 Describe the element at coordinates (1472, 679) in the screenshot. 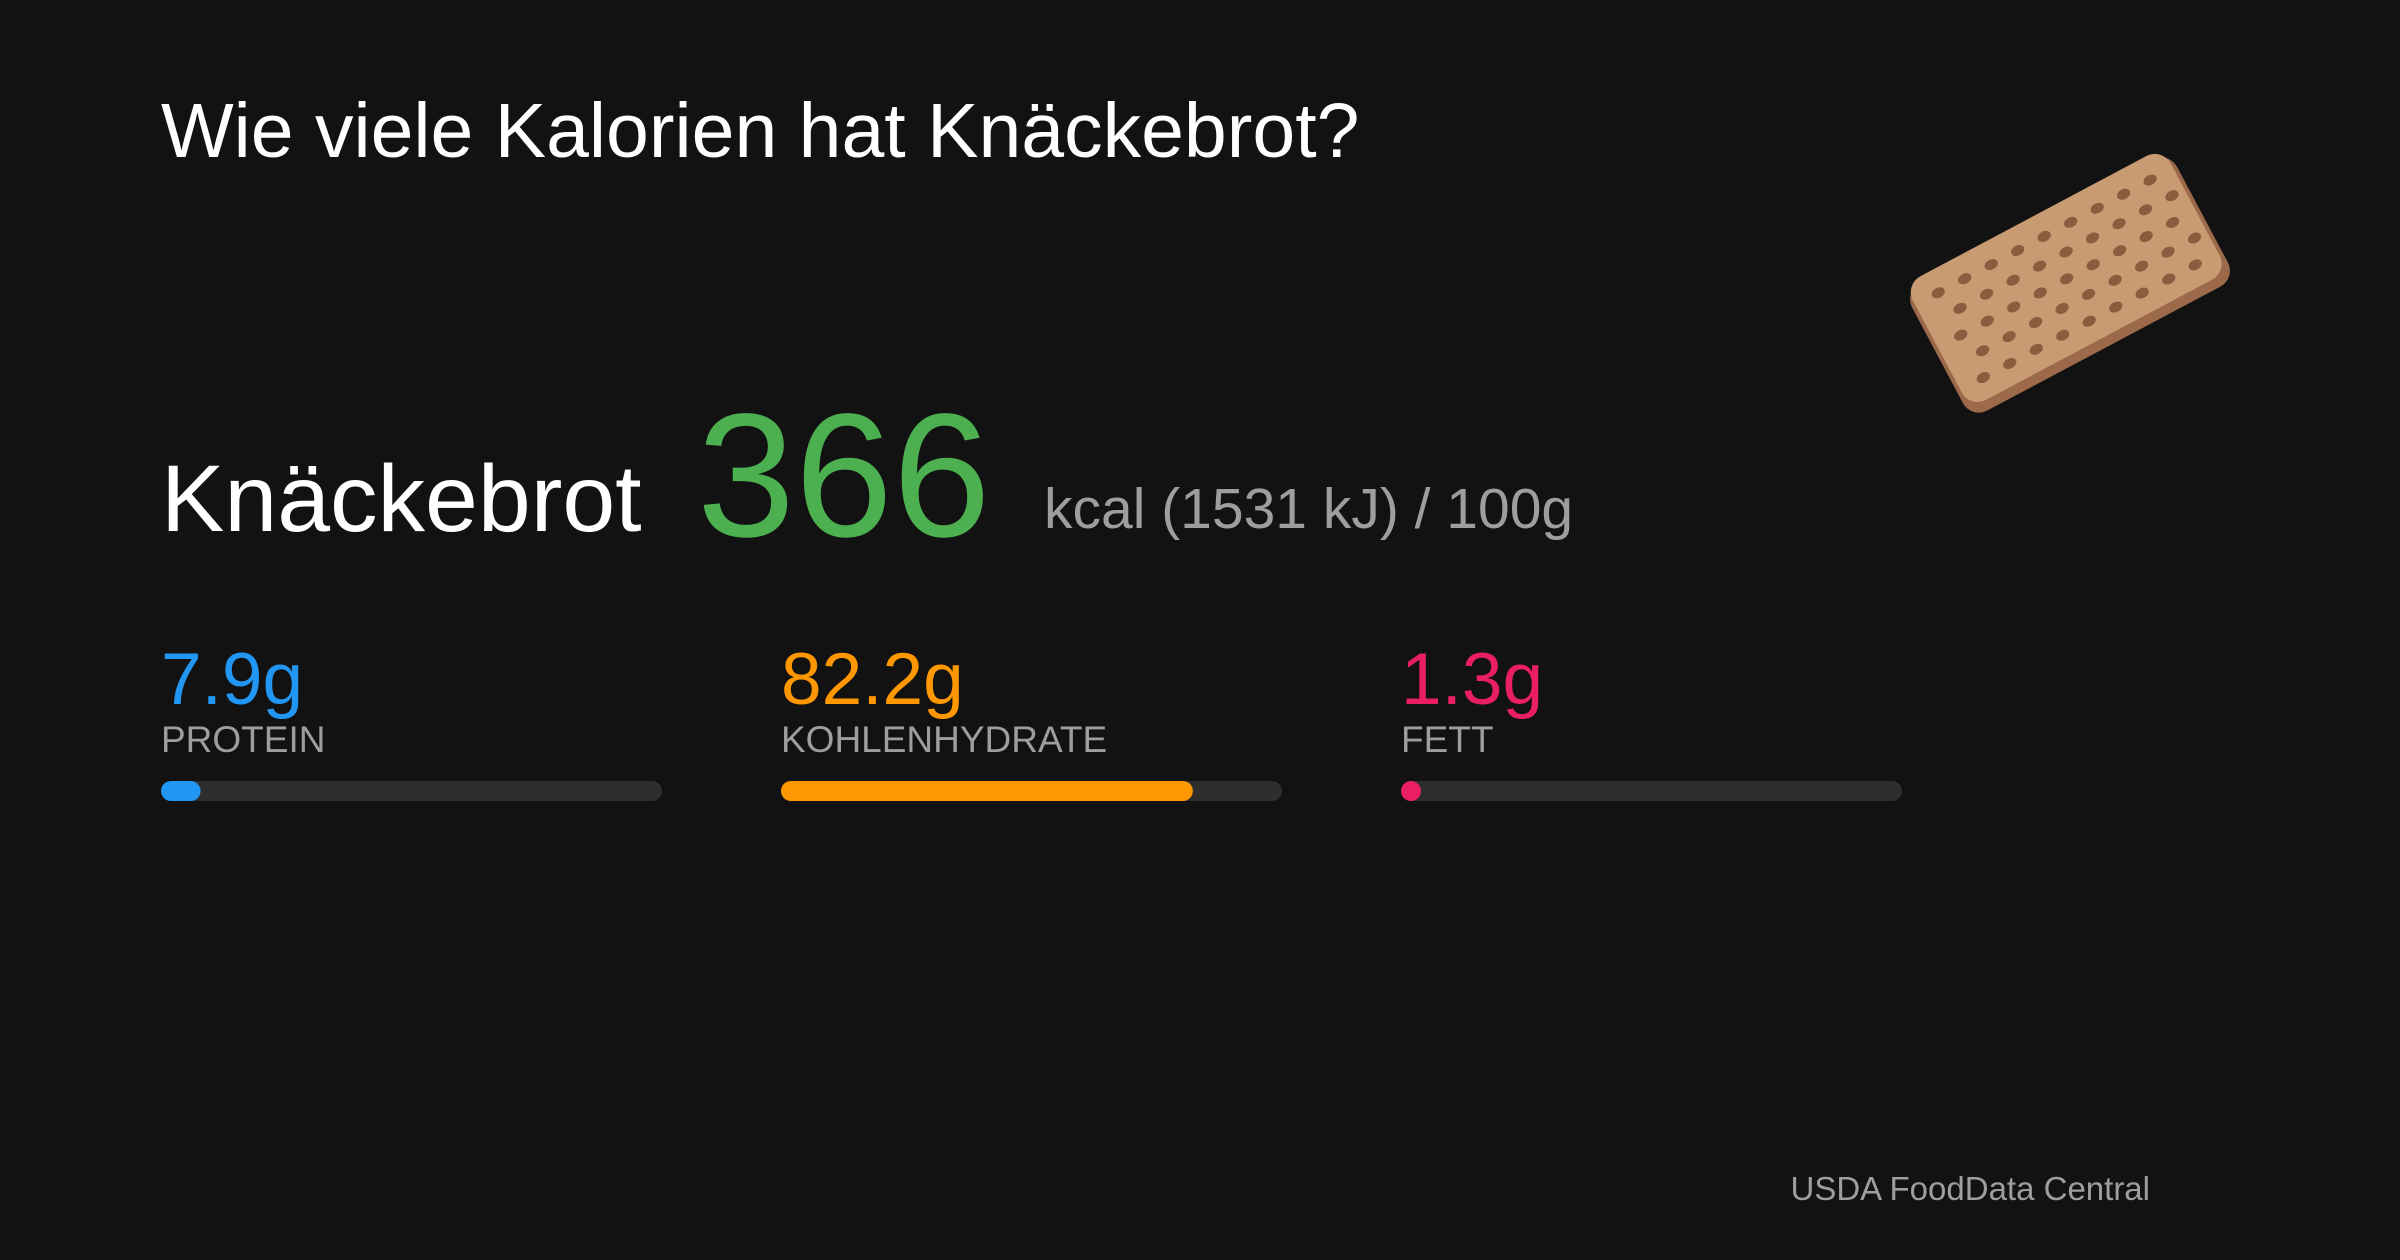

I see `macro-value: 1.3g` at that location.